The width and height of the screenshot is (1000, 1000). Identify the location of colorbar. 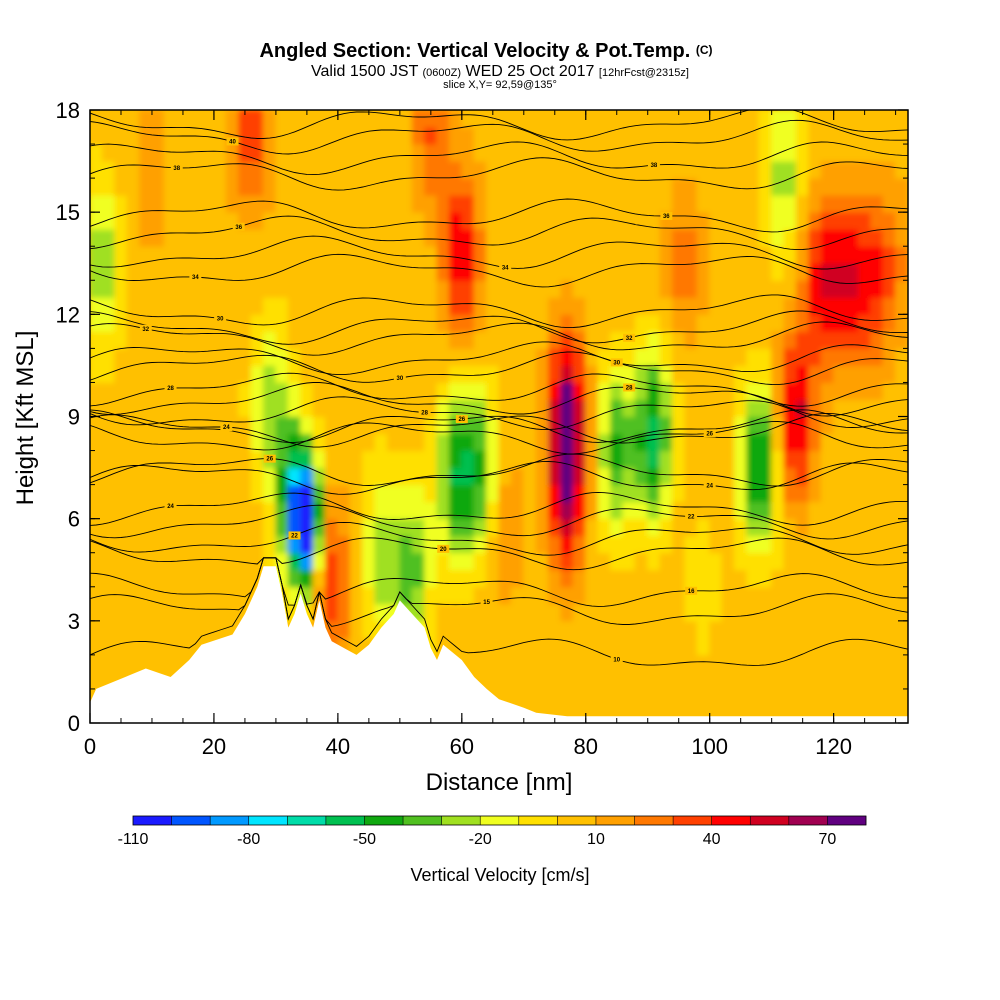
(499, 820).